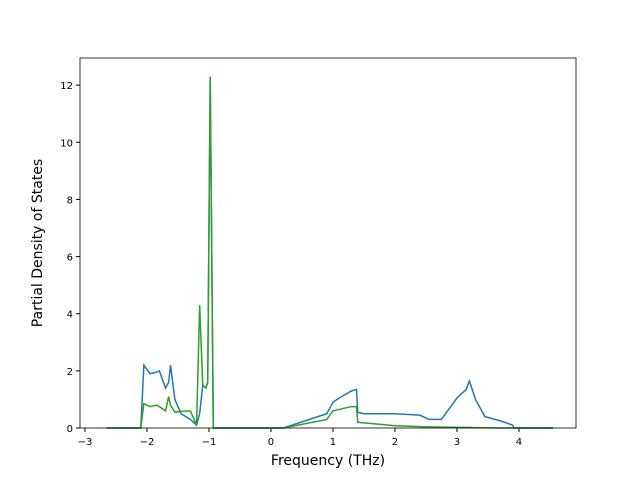  I want to click on x-tick-label: −2, so click(147, 442).